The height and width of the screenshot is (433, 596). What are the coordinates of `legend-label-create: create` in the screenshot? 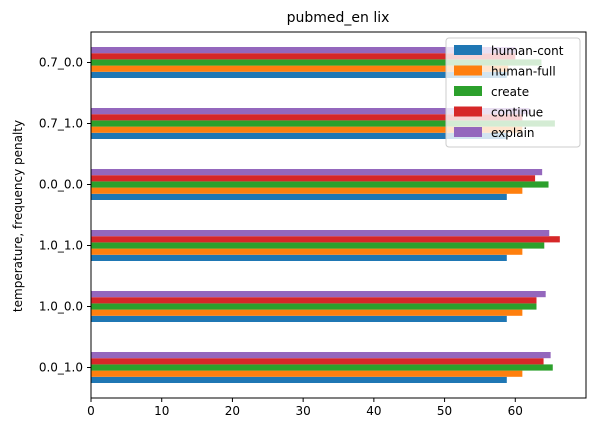 It's located at (510, 92).